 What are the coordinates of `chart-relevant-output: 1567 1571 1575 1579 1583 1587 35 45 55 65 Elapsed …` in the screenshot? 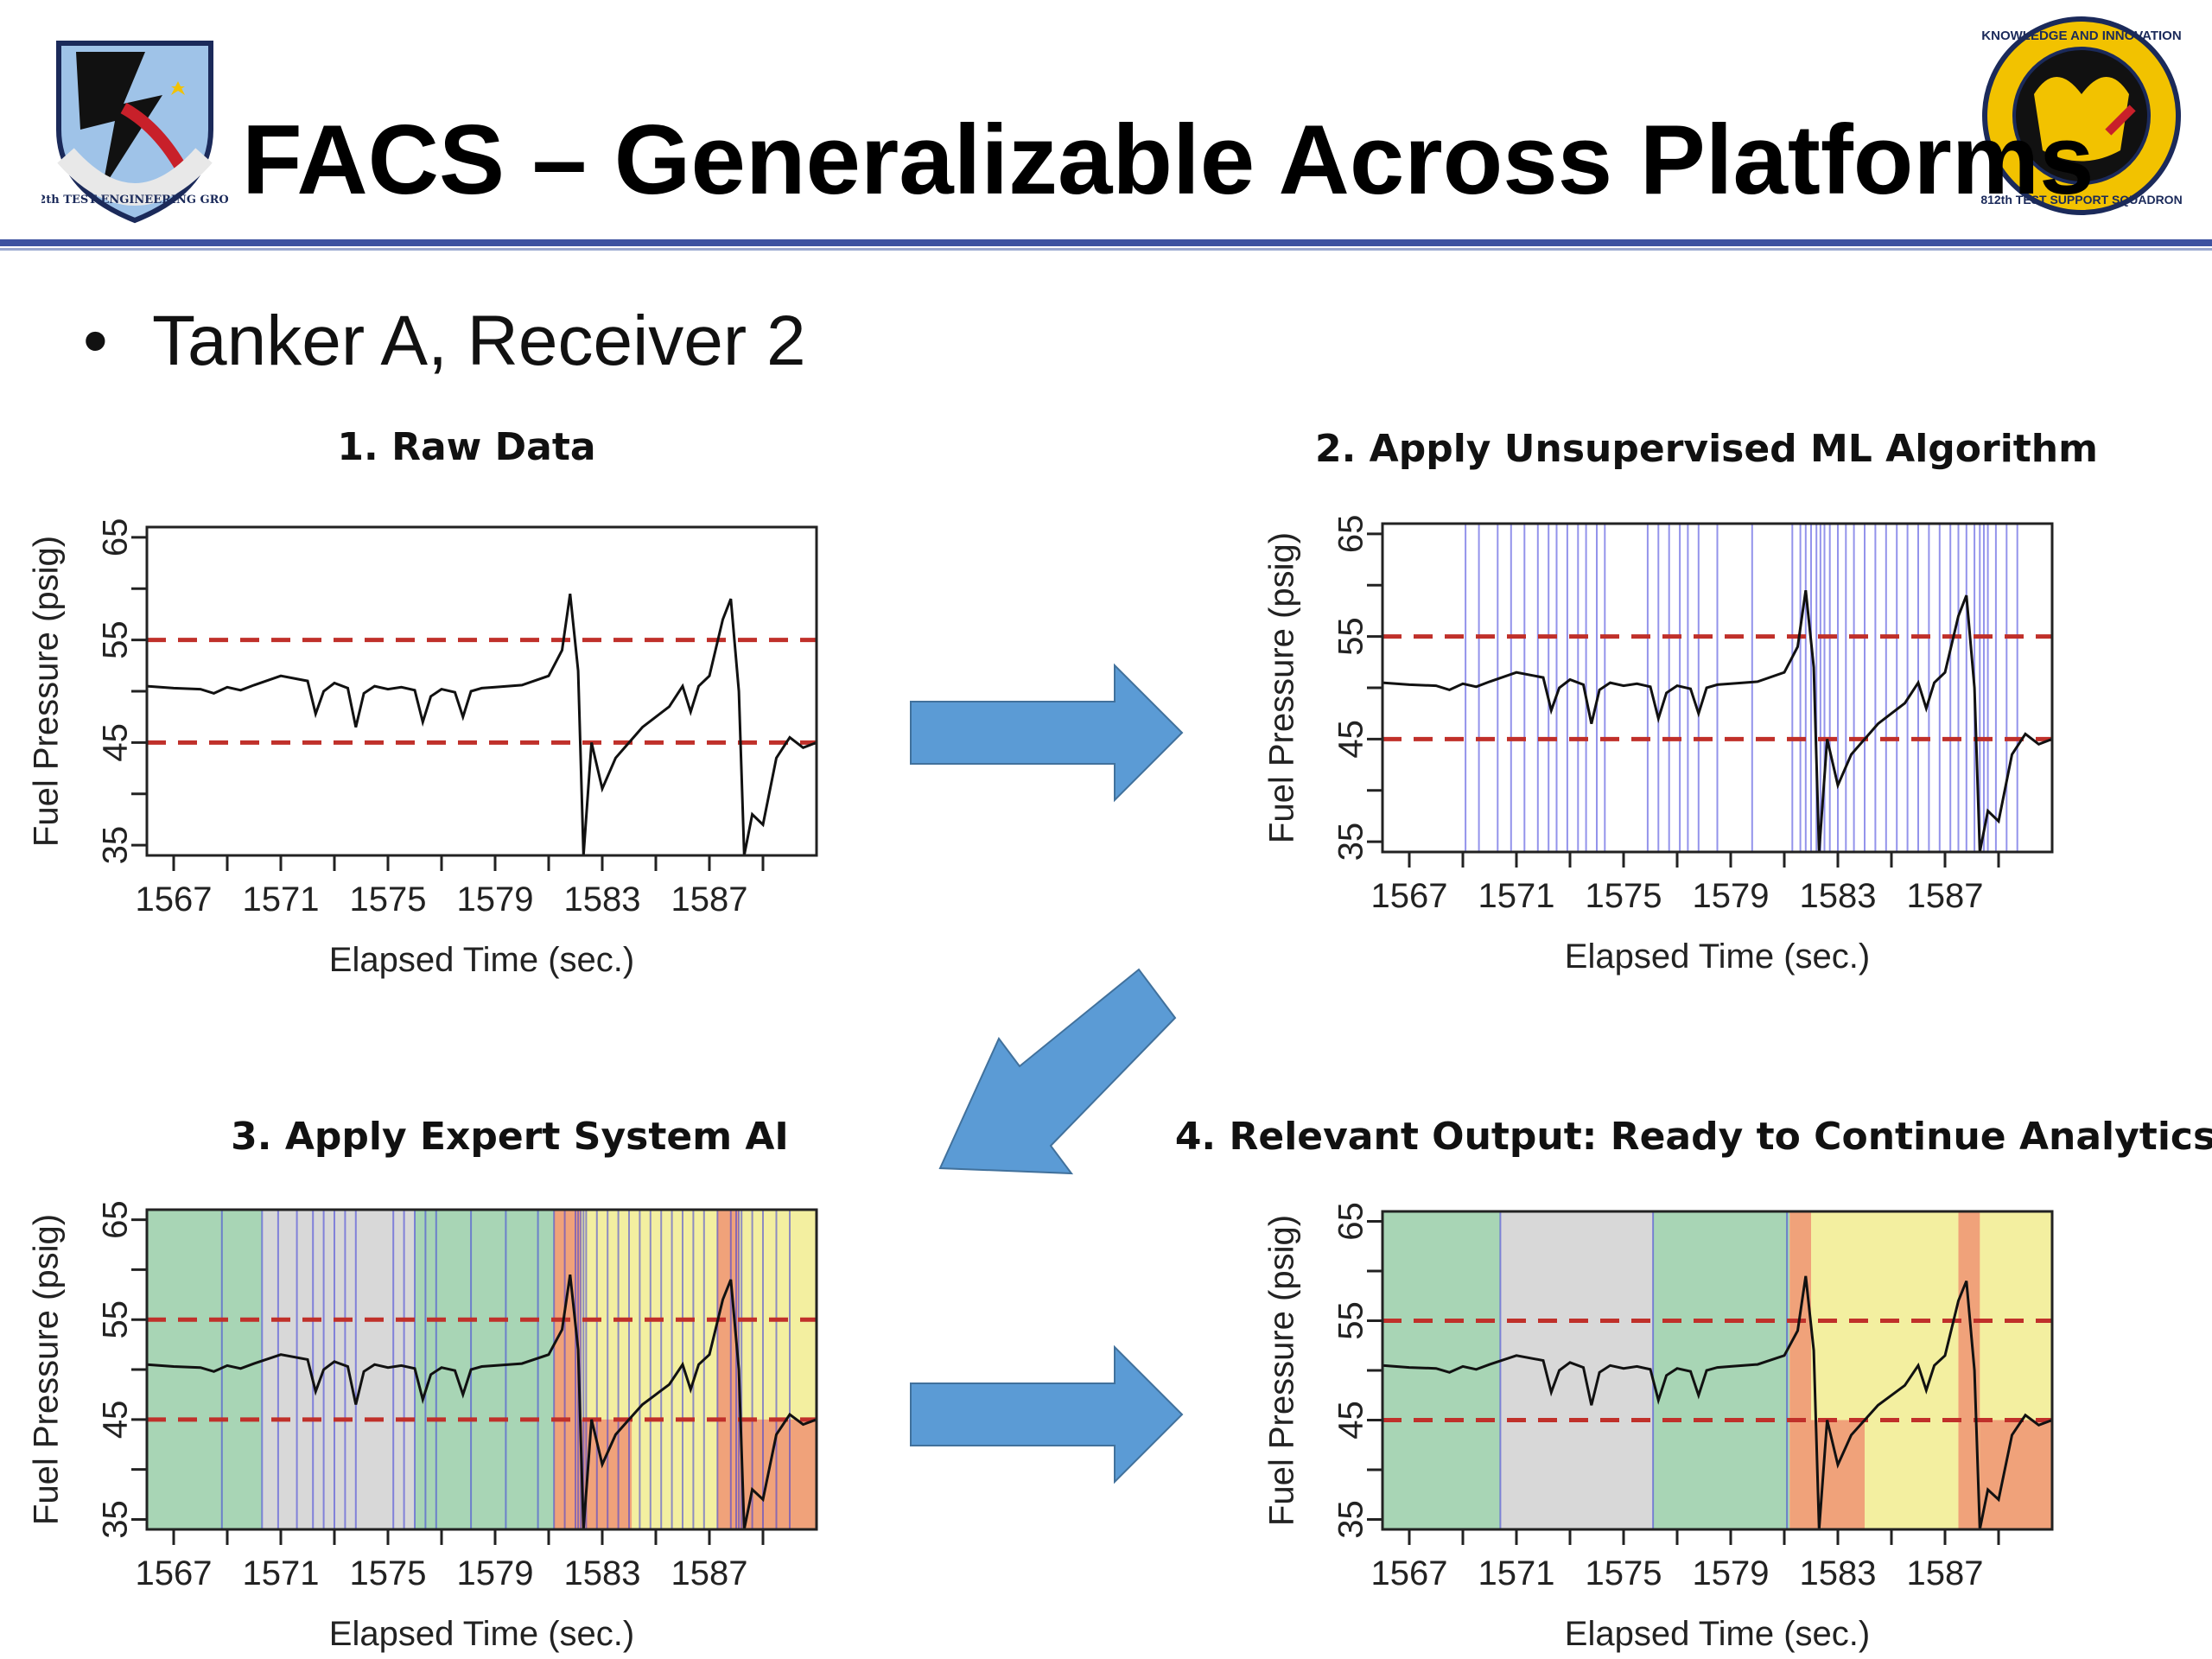 It's located at (1658, 1427).